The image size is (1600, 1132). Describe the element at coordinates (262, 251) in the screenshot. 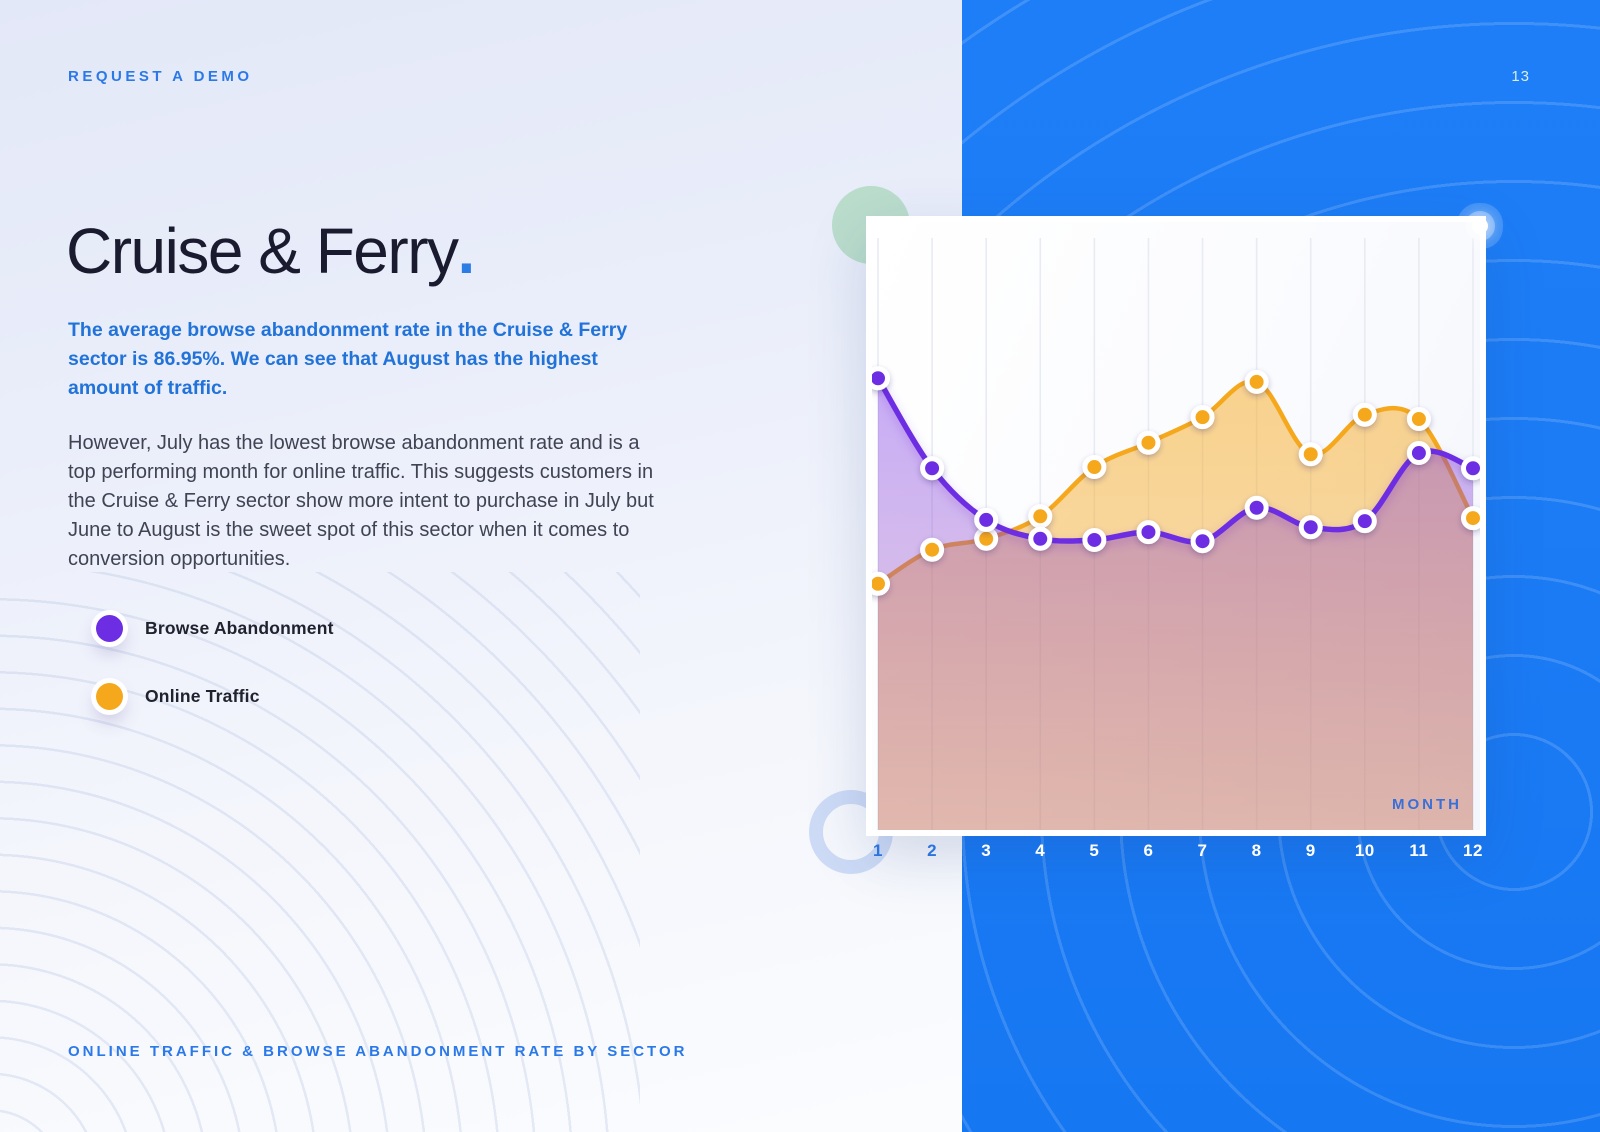

I see `page-title-text: Cruise & Ferry` at that location.